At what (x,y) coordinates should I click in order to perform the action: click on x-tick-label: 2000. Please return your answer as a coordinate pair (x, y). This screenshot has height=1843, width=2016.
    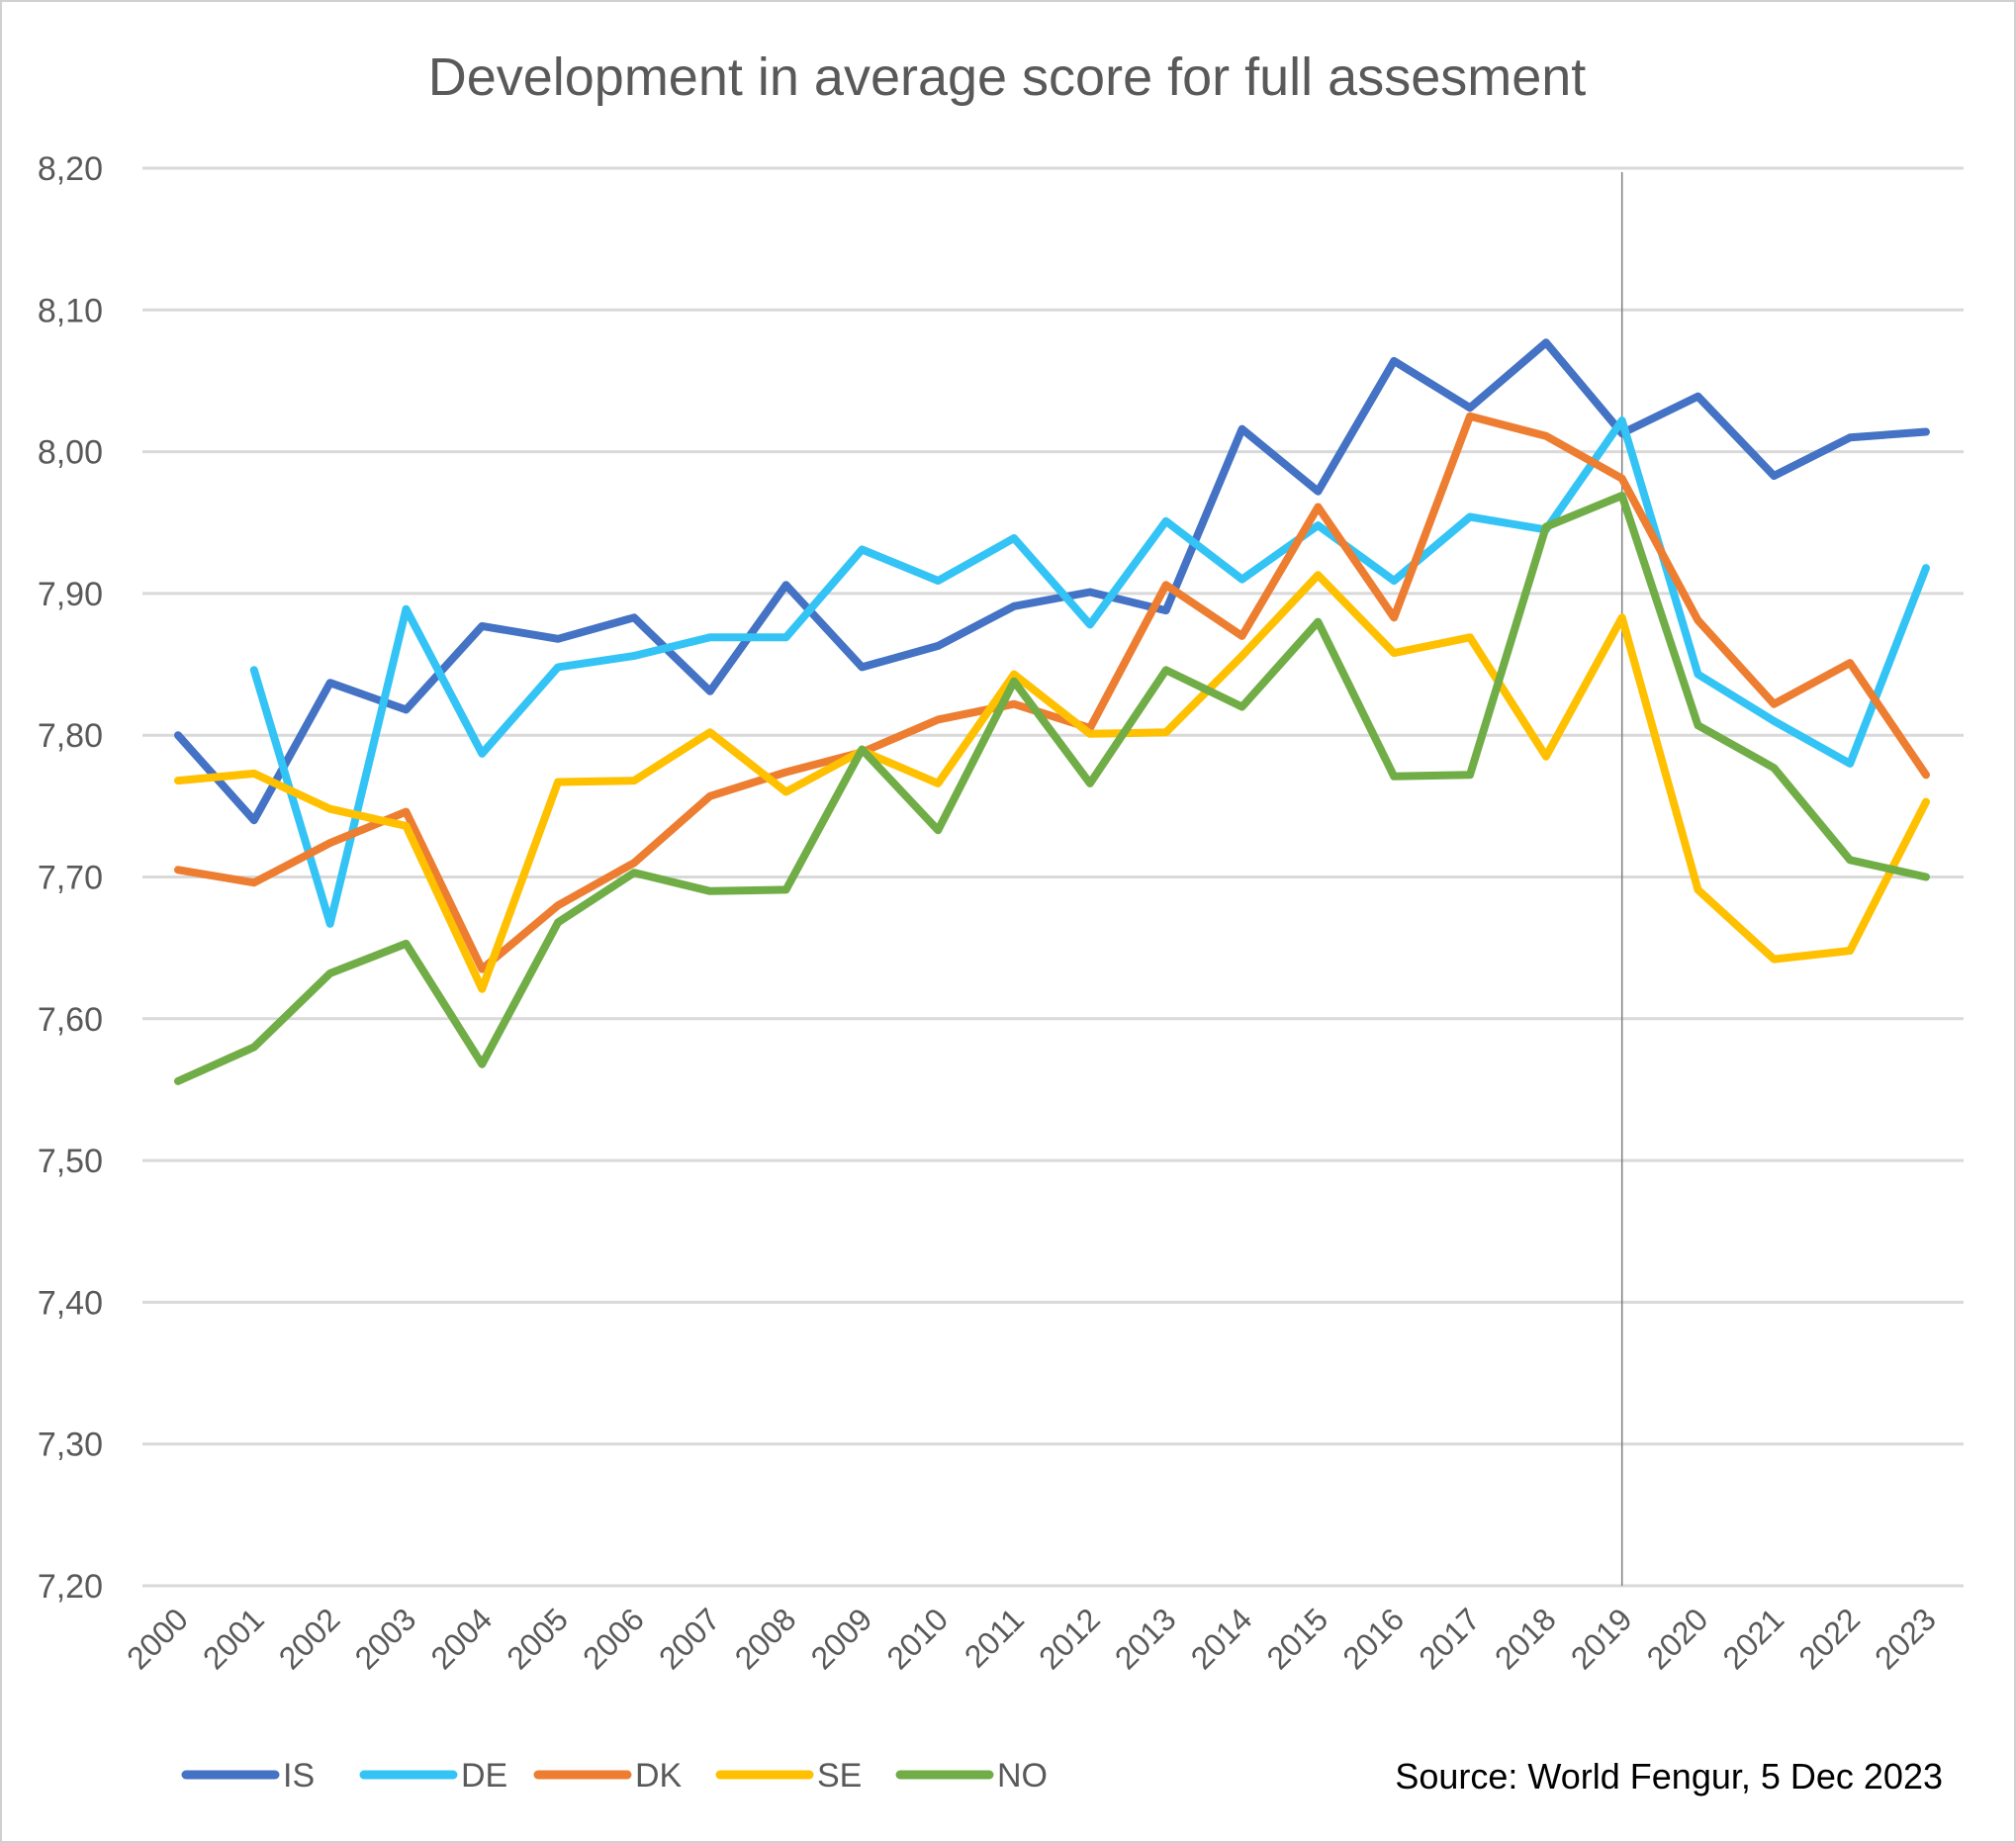
    Looking at the image, I should click on (157, 1638).